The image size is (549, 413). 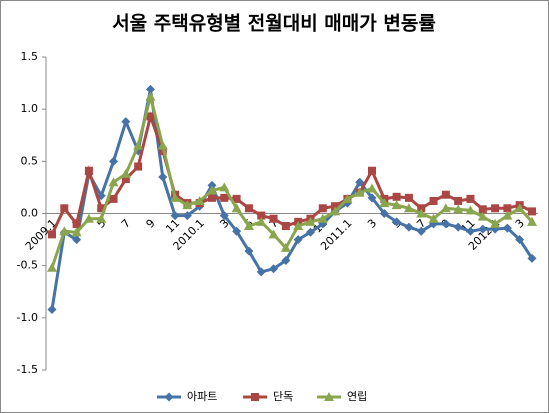 I want to click on legend-label: 연립, so click(x=357, y=396).